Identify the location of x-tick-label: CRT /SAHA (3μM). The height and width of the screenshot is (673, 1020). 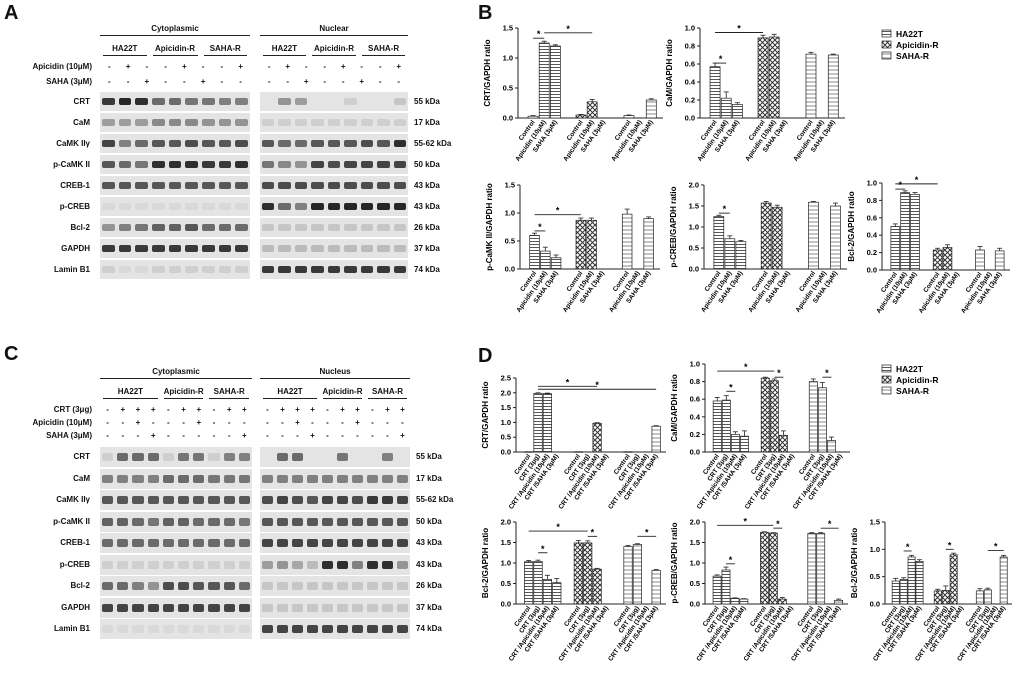
(776, 629).